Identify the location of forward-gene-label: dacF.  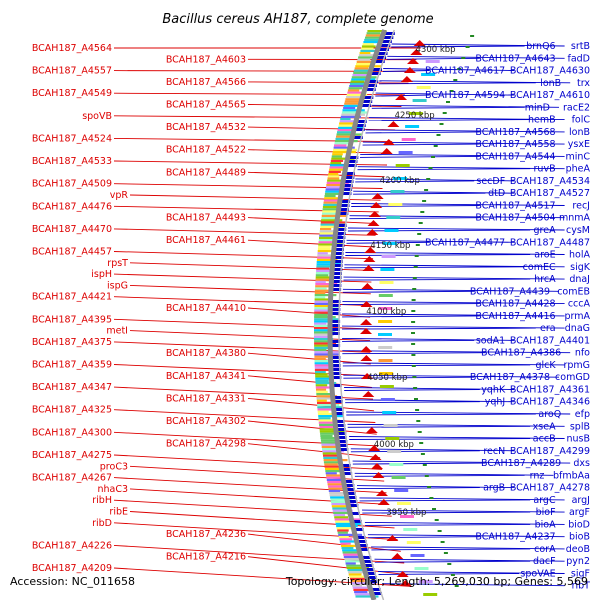
(544, 561).